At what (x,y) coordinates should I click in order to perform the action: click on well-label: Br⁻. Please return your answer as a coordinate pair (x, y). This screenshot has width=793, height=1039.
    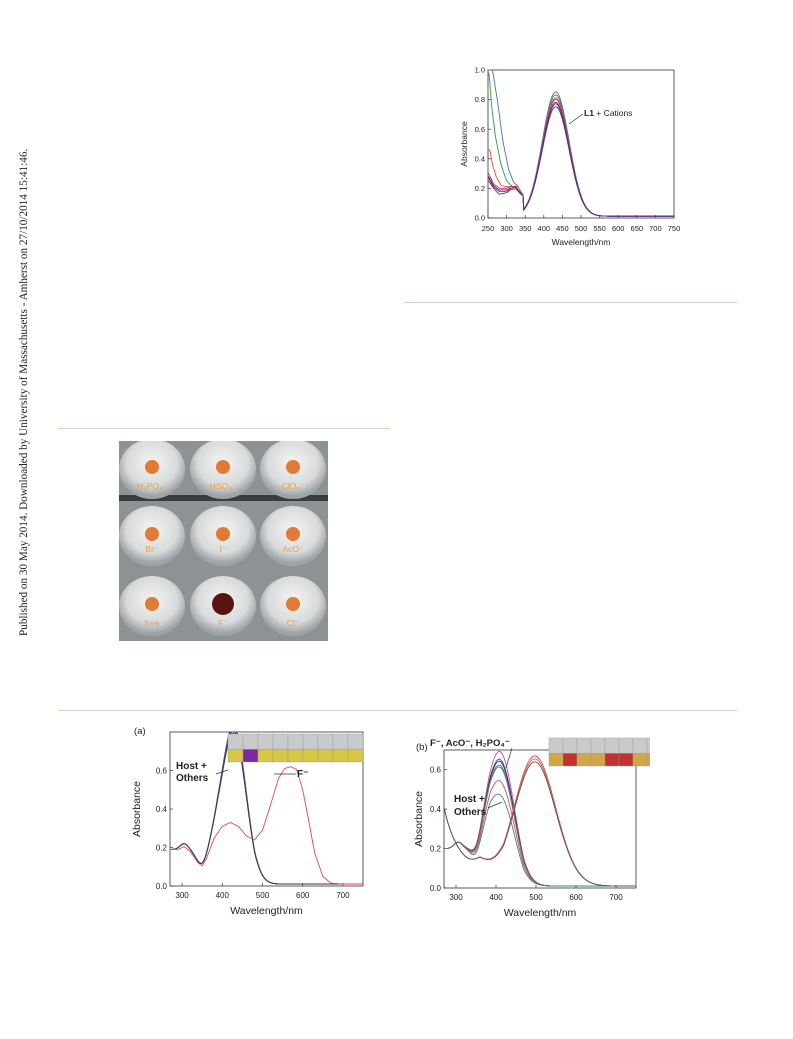
    Looking at the image, I should click on (153, 549).